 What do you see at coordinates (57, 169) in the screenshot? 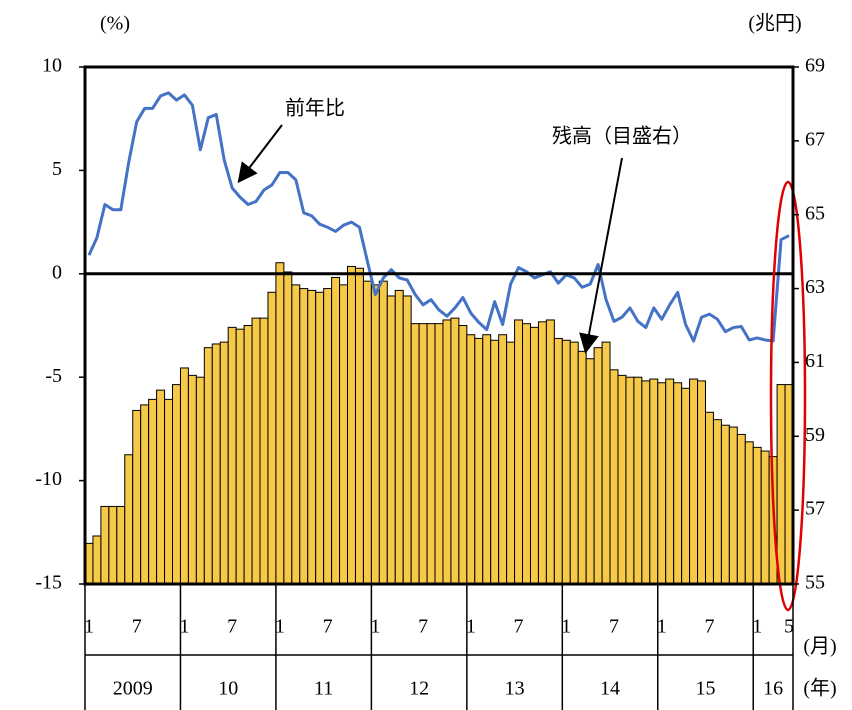
I see `y-tick-label: 5` at bounding box center [57, 169].